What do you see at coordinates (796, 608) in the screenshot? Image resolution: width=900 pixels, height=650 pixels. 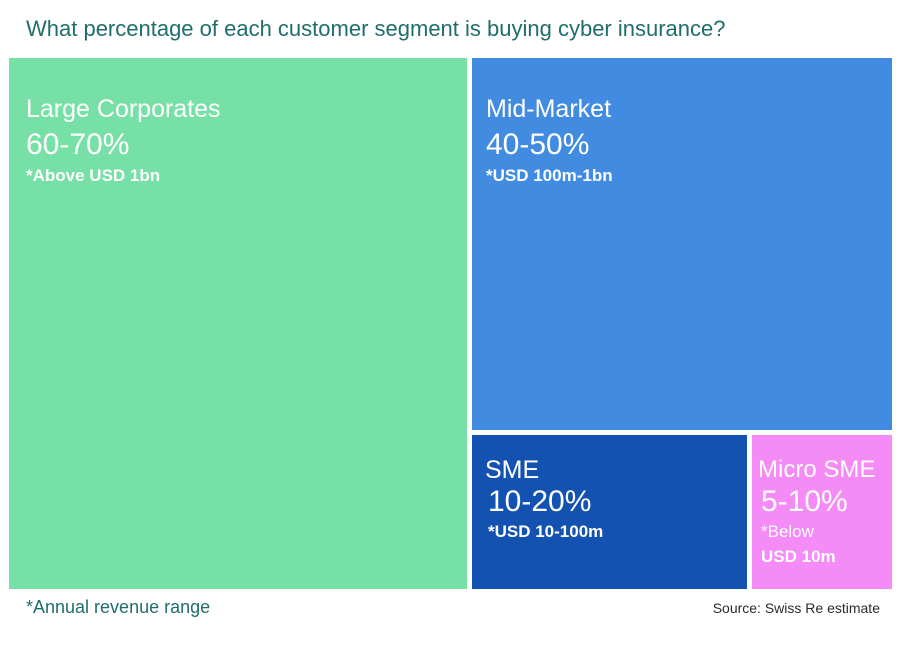 I see `source-note: Source: Swiss Re estimate` at bounding box center [796, 608].